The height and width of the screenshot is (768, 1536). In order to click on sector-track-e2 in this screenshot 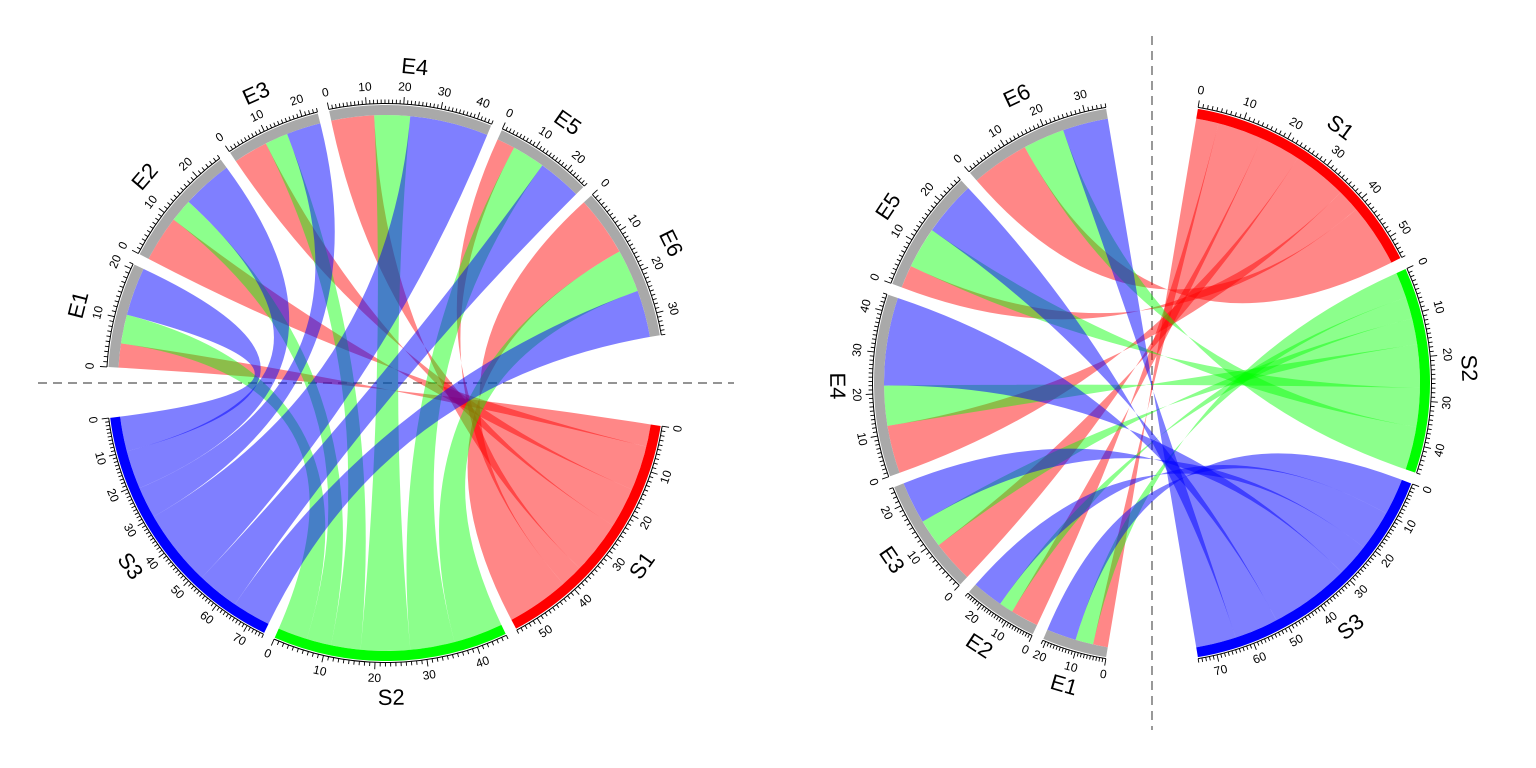, I will do `click(1003, 609)`.